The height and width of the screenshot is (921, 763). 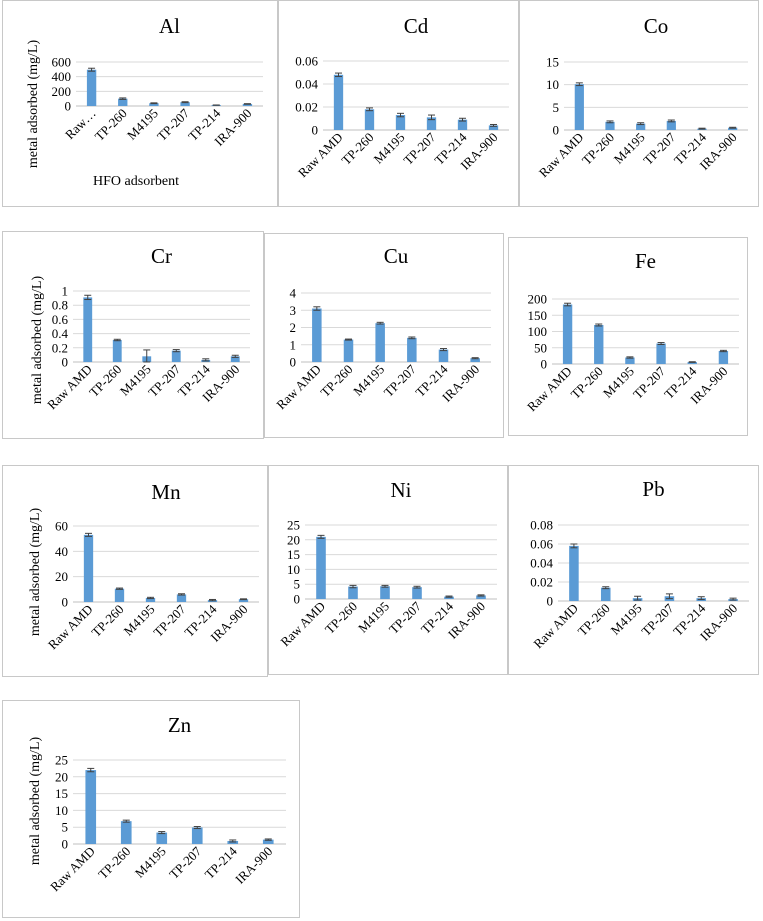 I want to click on y-tick-label: 3, so click(x=293, y=310).